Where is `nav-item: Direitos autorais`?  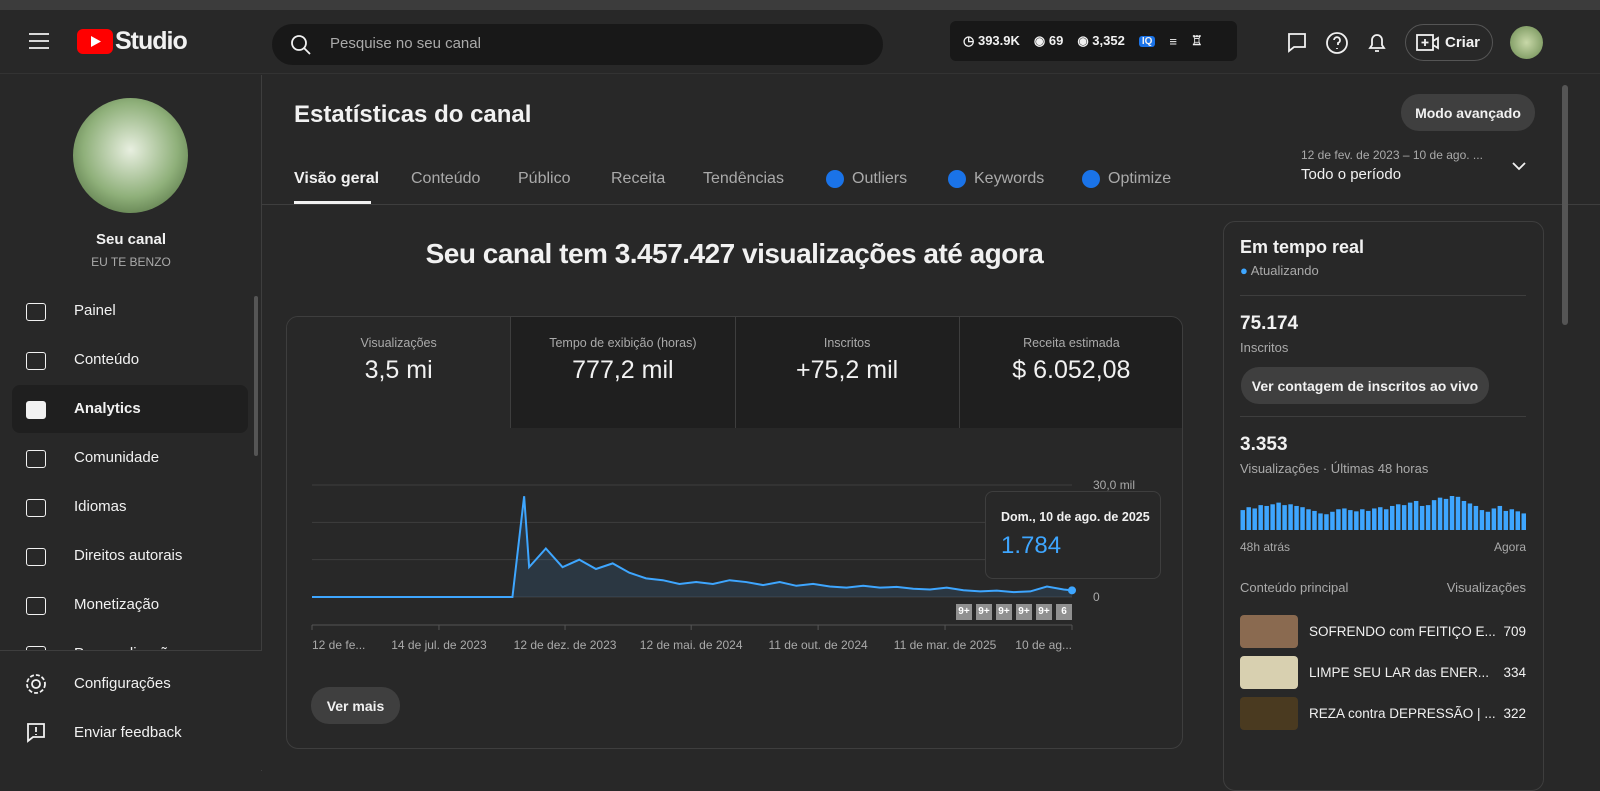 nav-item: Direitos autorais is located at coordinates (128, 555).